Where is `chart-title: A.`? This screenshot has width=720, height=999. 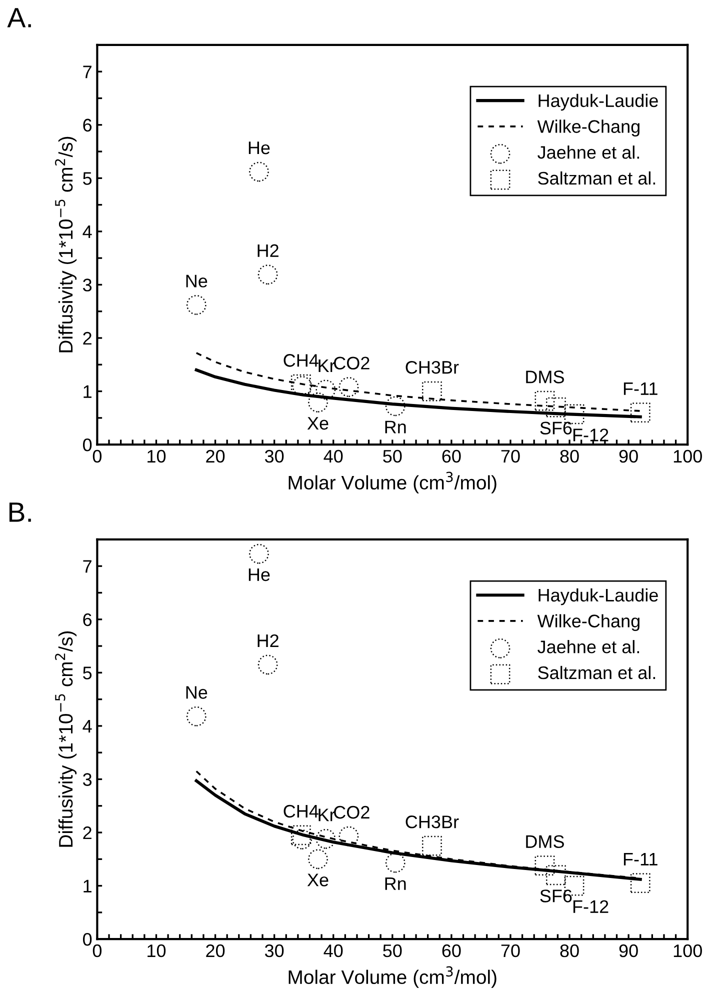
chart-title: A. is located at coordinates (19, 18).